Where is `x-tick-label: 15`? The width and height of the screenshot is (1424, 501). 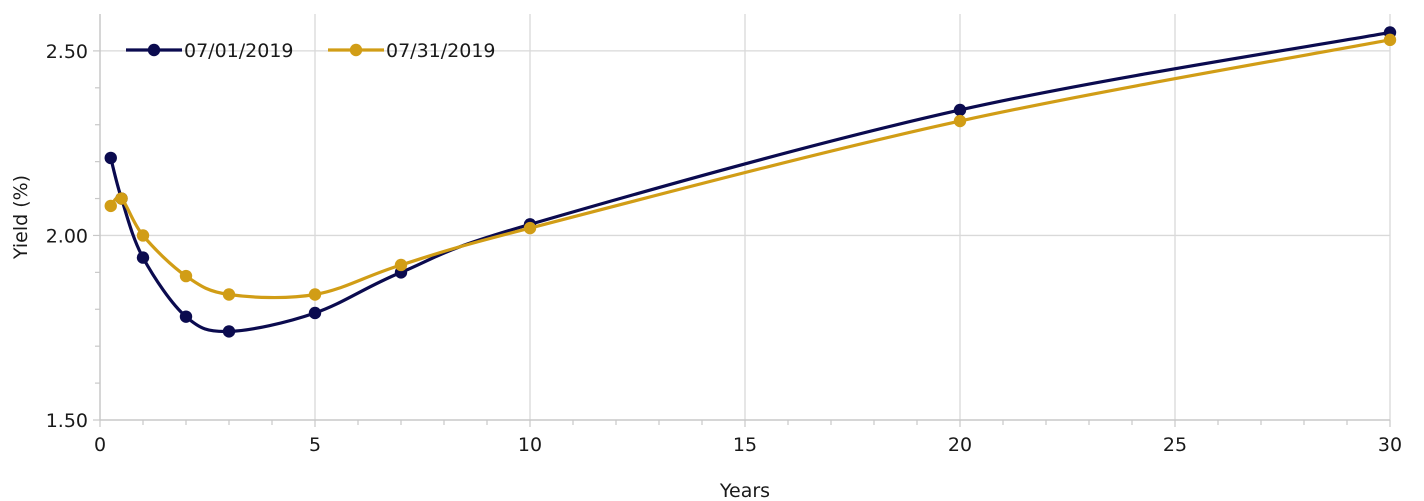 x-tick-label: 15 is located at coordinates (745, 445).